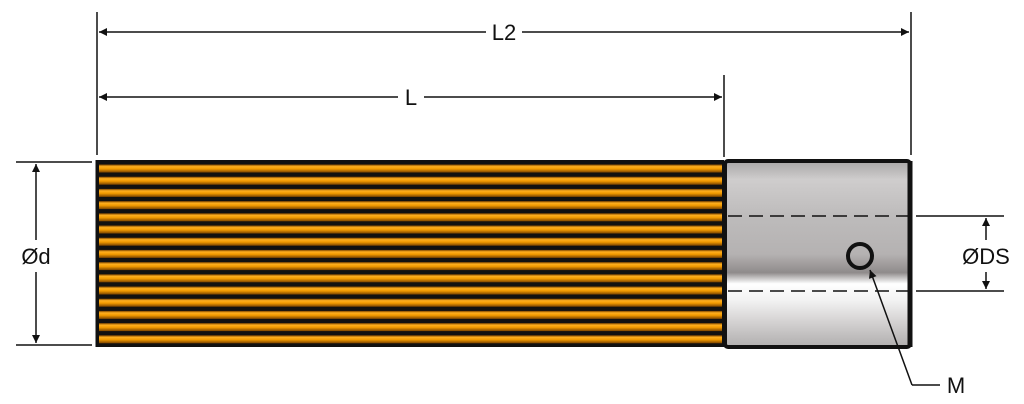 Image resolution: width=1024 pixels, height=404 pixels. I want to click on ds-label: ØDS, so click(986, 256).